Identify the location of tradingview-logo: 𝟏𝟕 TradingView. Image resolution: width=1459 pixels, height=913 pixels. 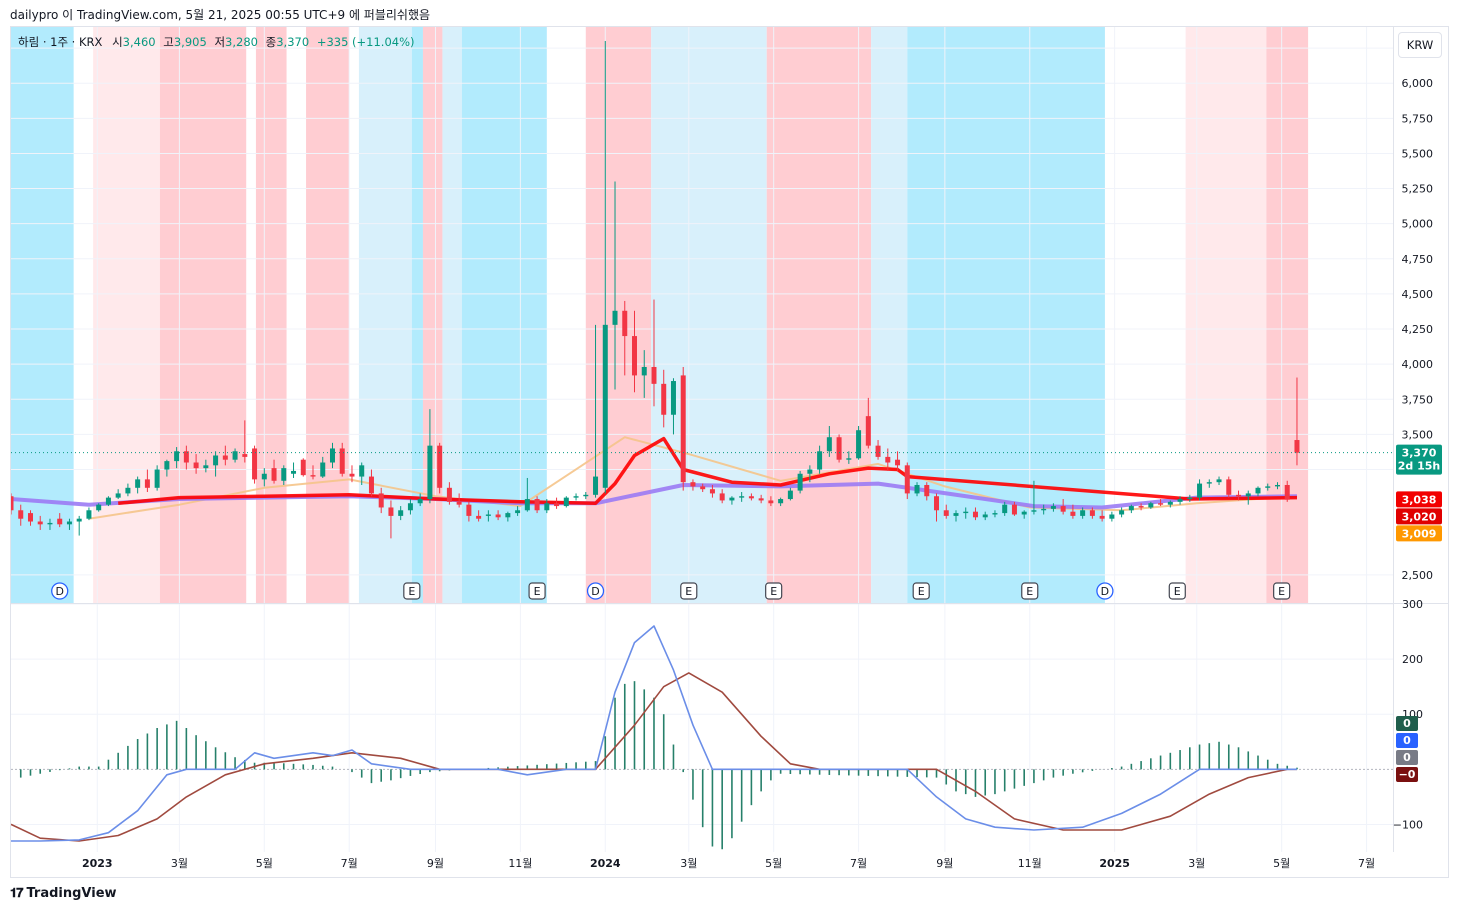
(63, 893).